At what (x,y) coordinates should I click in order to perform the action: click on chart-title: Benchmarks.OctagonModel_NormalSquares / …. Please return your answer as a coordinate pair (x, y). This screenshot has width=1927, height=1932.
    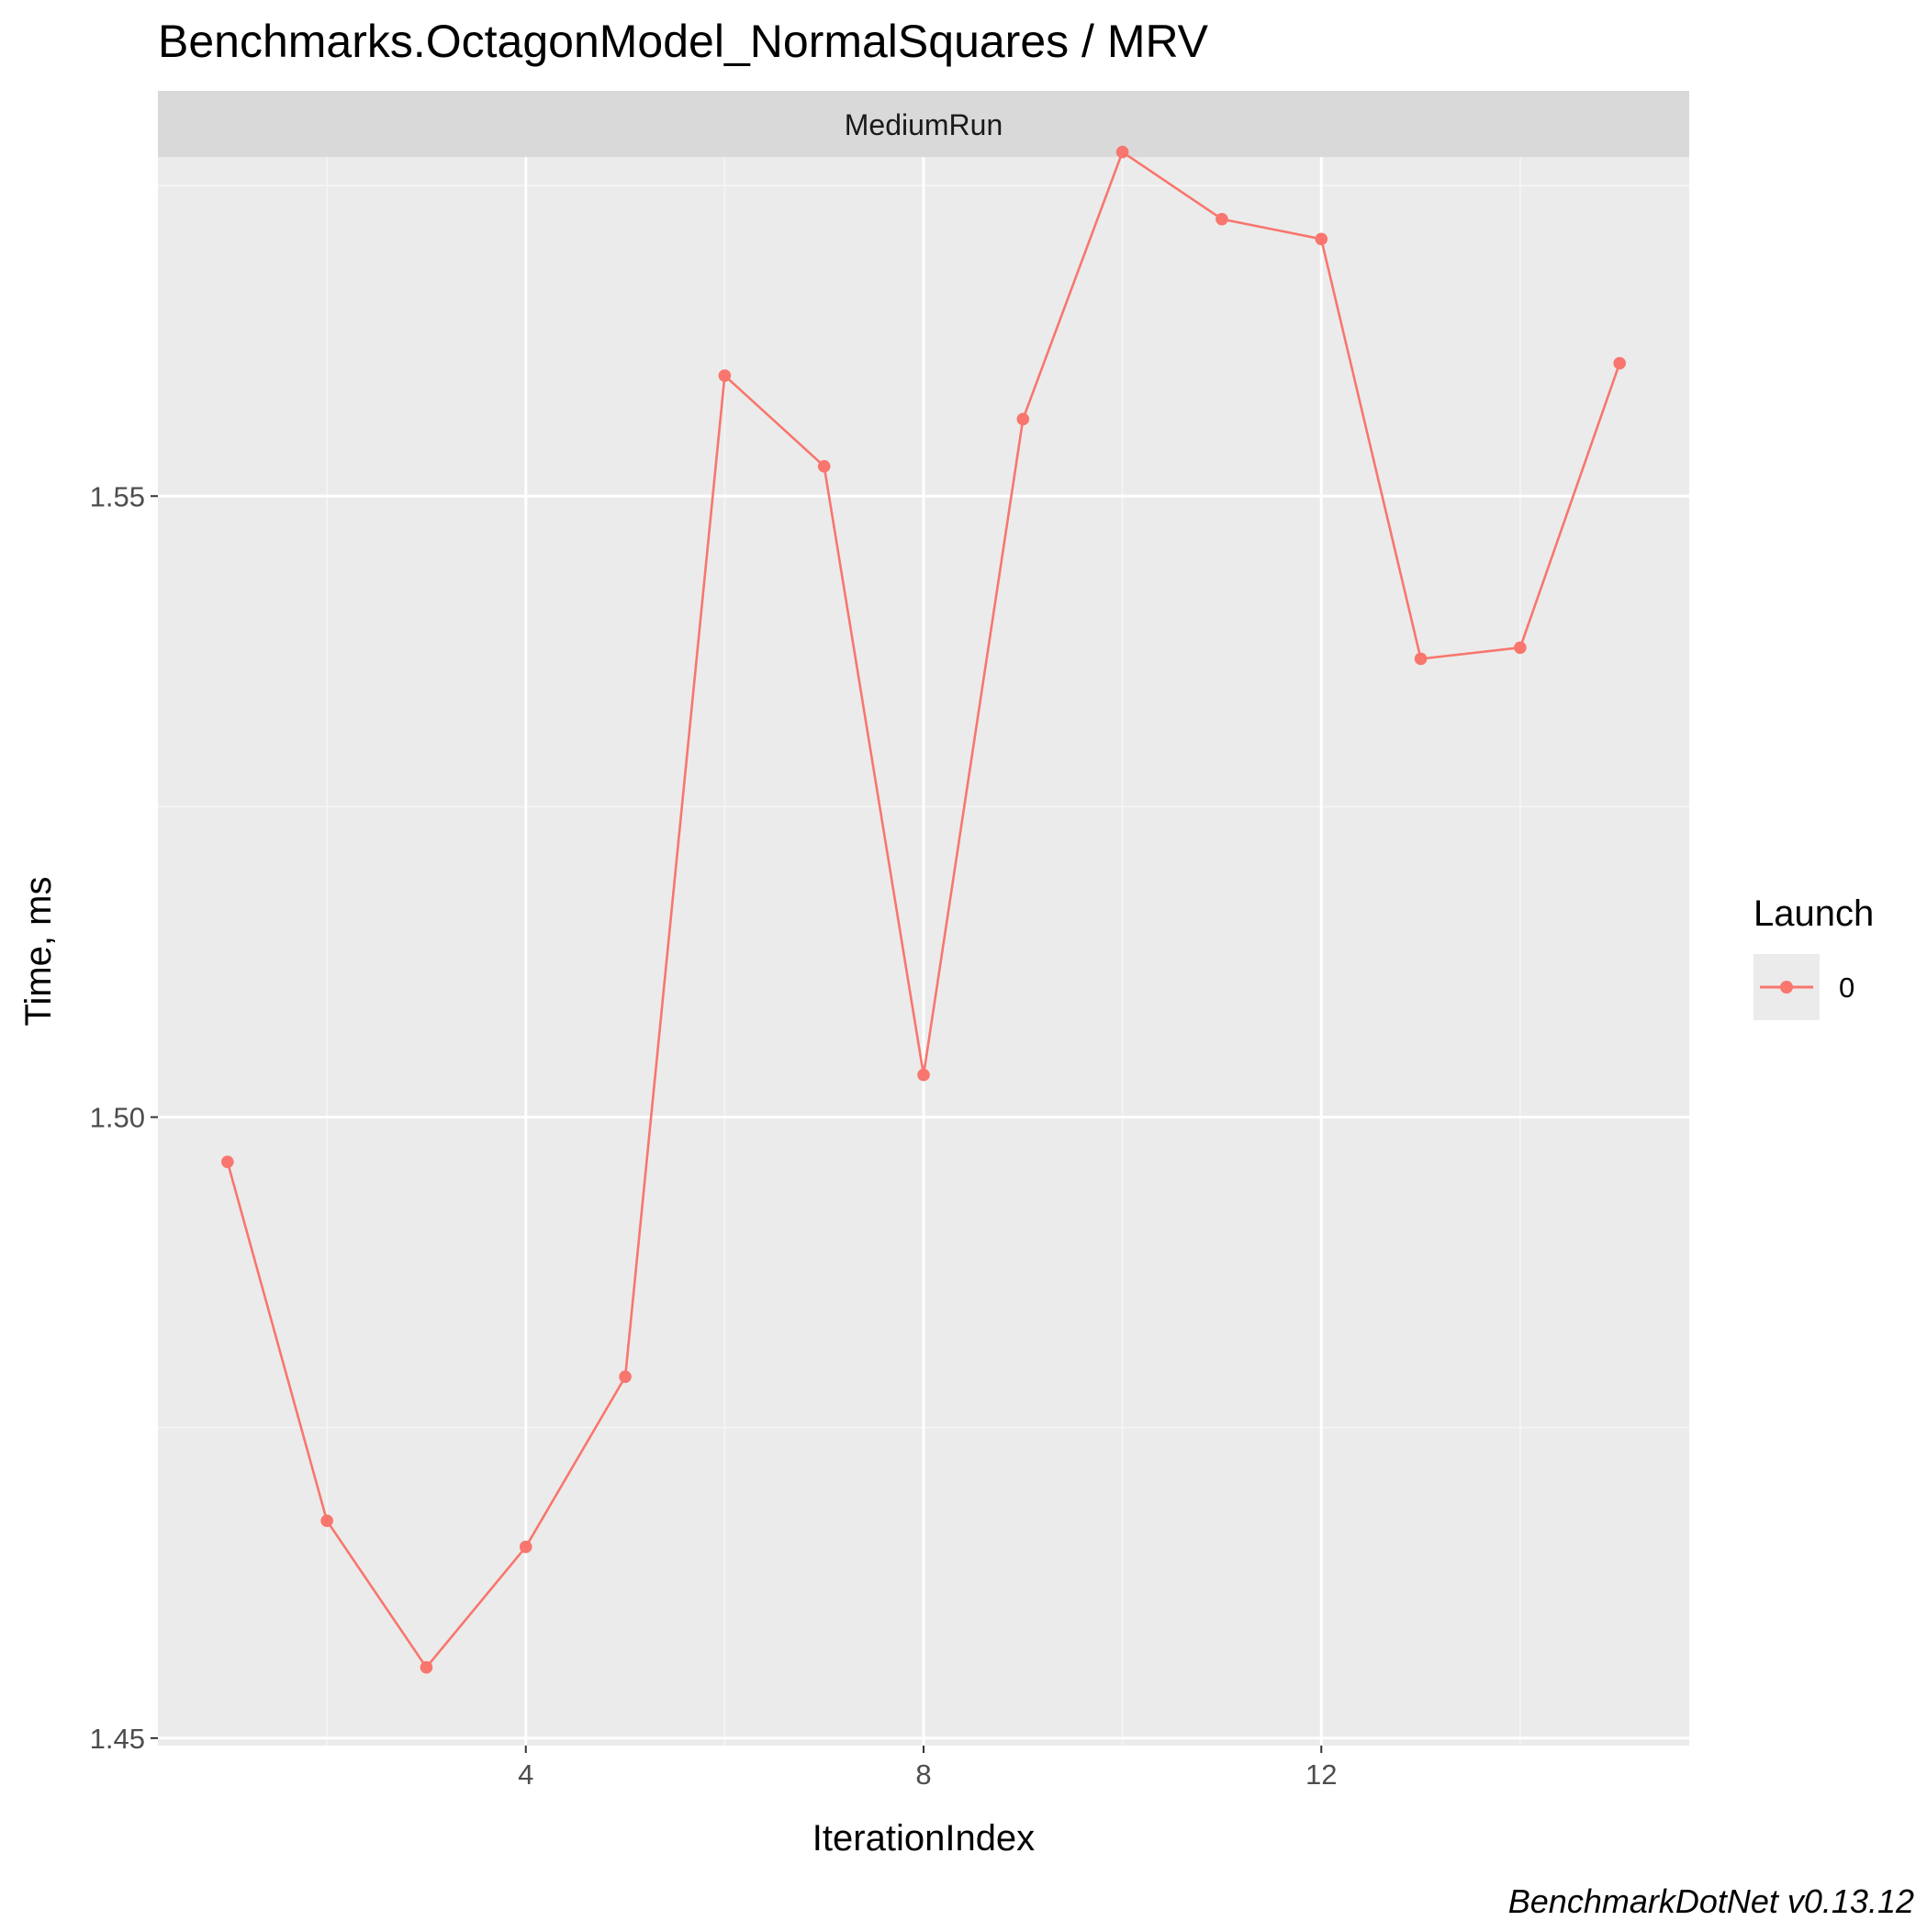
    Looking at the image, I should click on (683, 41).